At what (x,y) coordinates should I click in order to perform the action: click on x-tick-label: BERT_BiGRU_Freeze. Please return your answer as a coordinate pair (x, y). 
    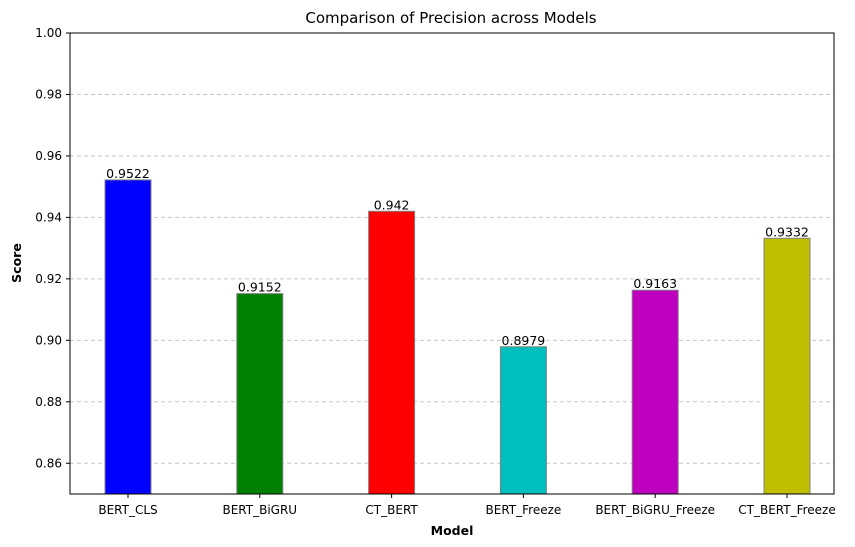
    Looking at the image, I should click on (655, 510).